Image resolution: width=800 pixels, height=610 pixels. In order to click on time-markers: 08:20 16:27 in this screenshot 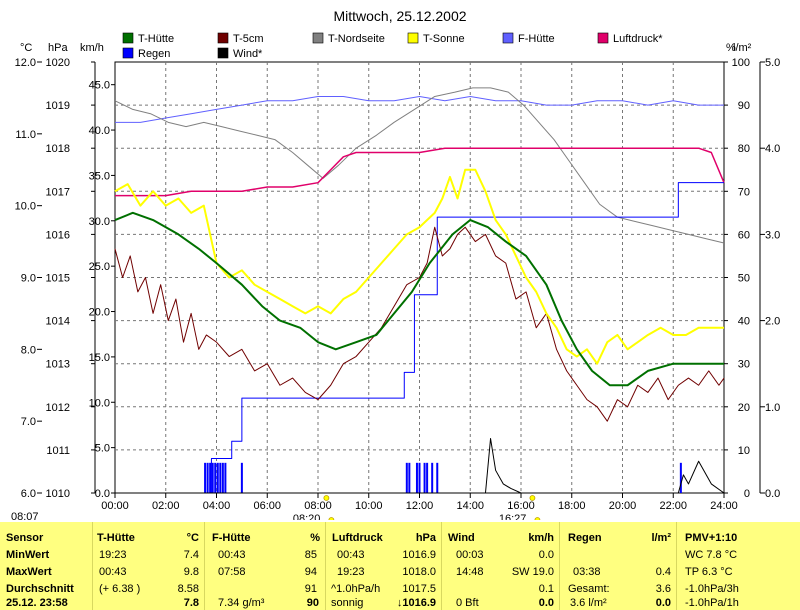, I will do `click(417, 507)`.